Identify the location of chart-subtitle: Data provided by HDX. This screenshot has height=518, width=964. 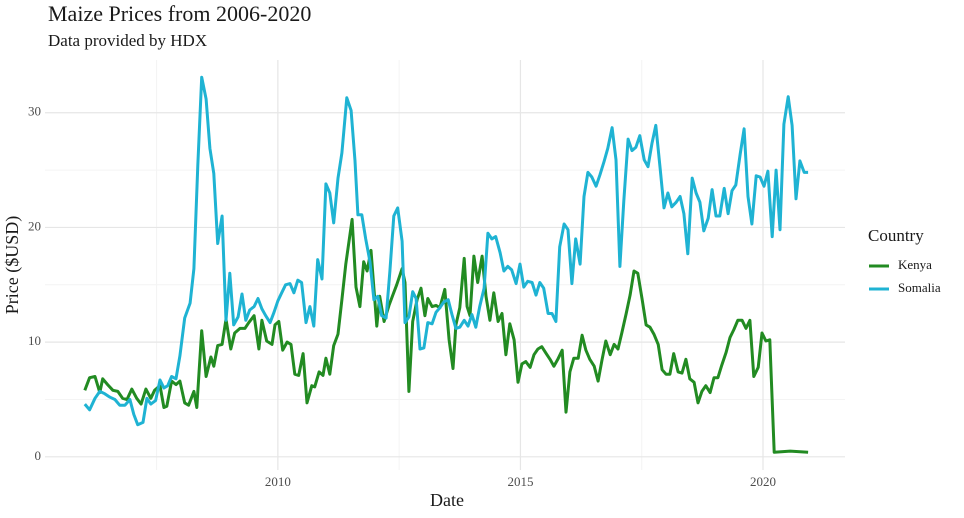
(127, 40).